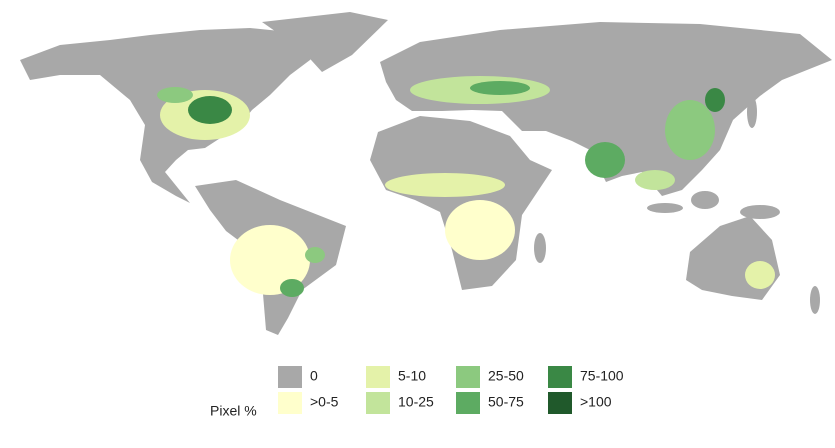  I want to click on legend-label: 0, so click(314, 376).